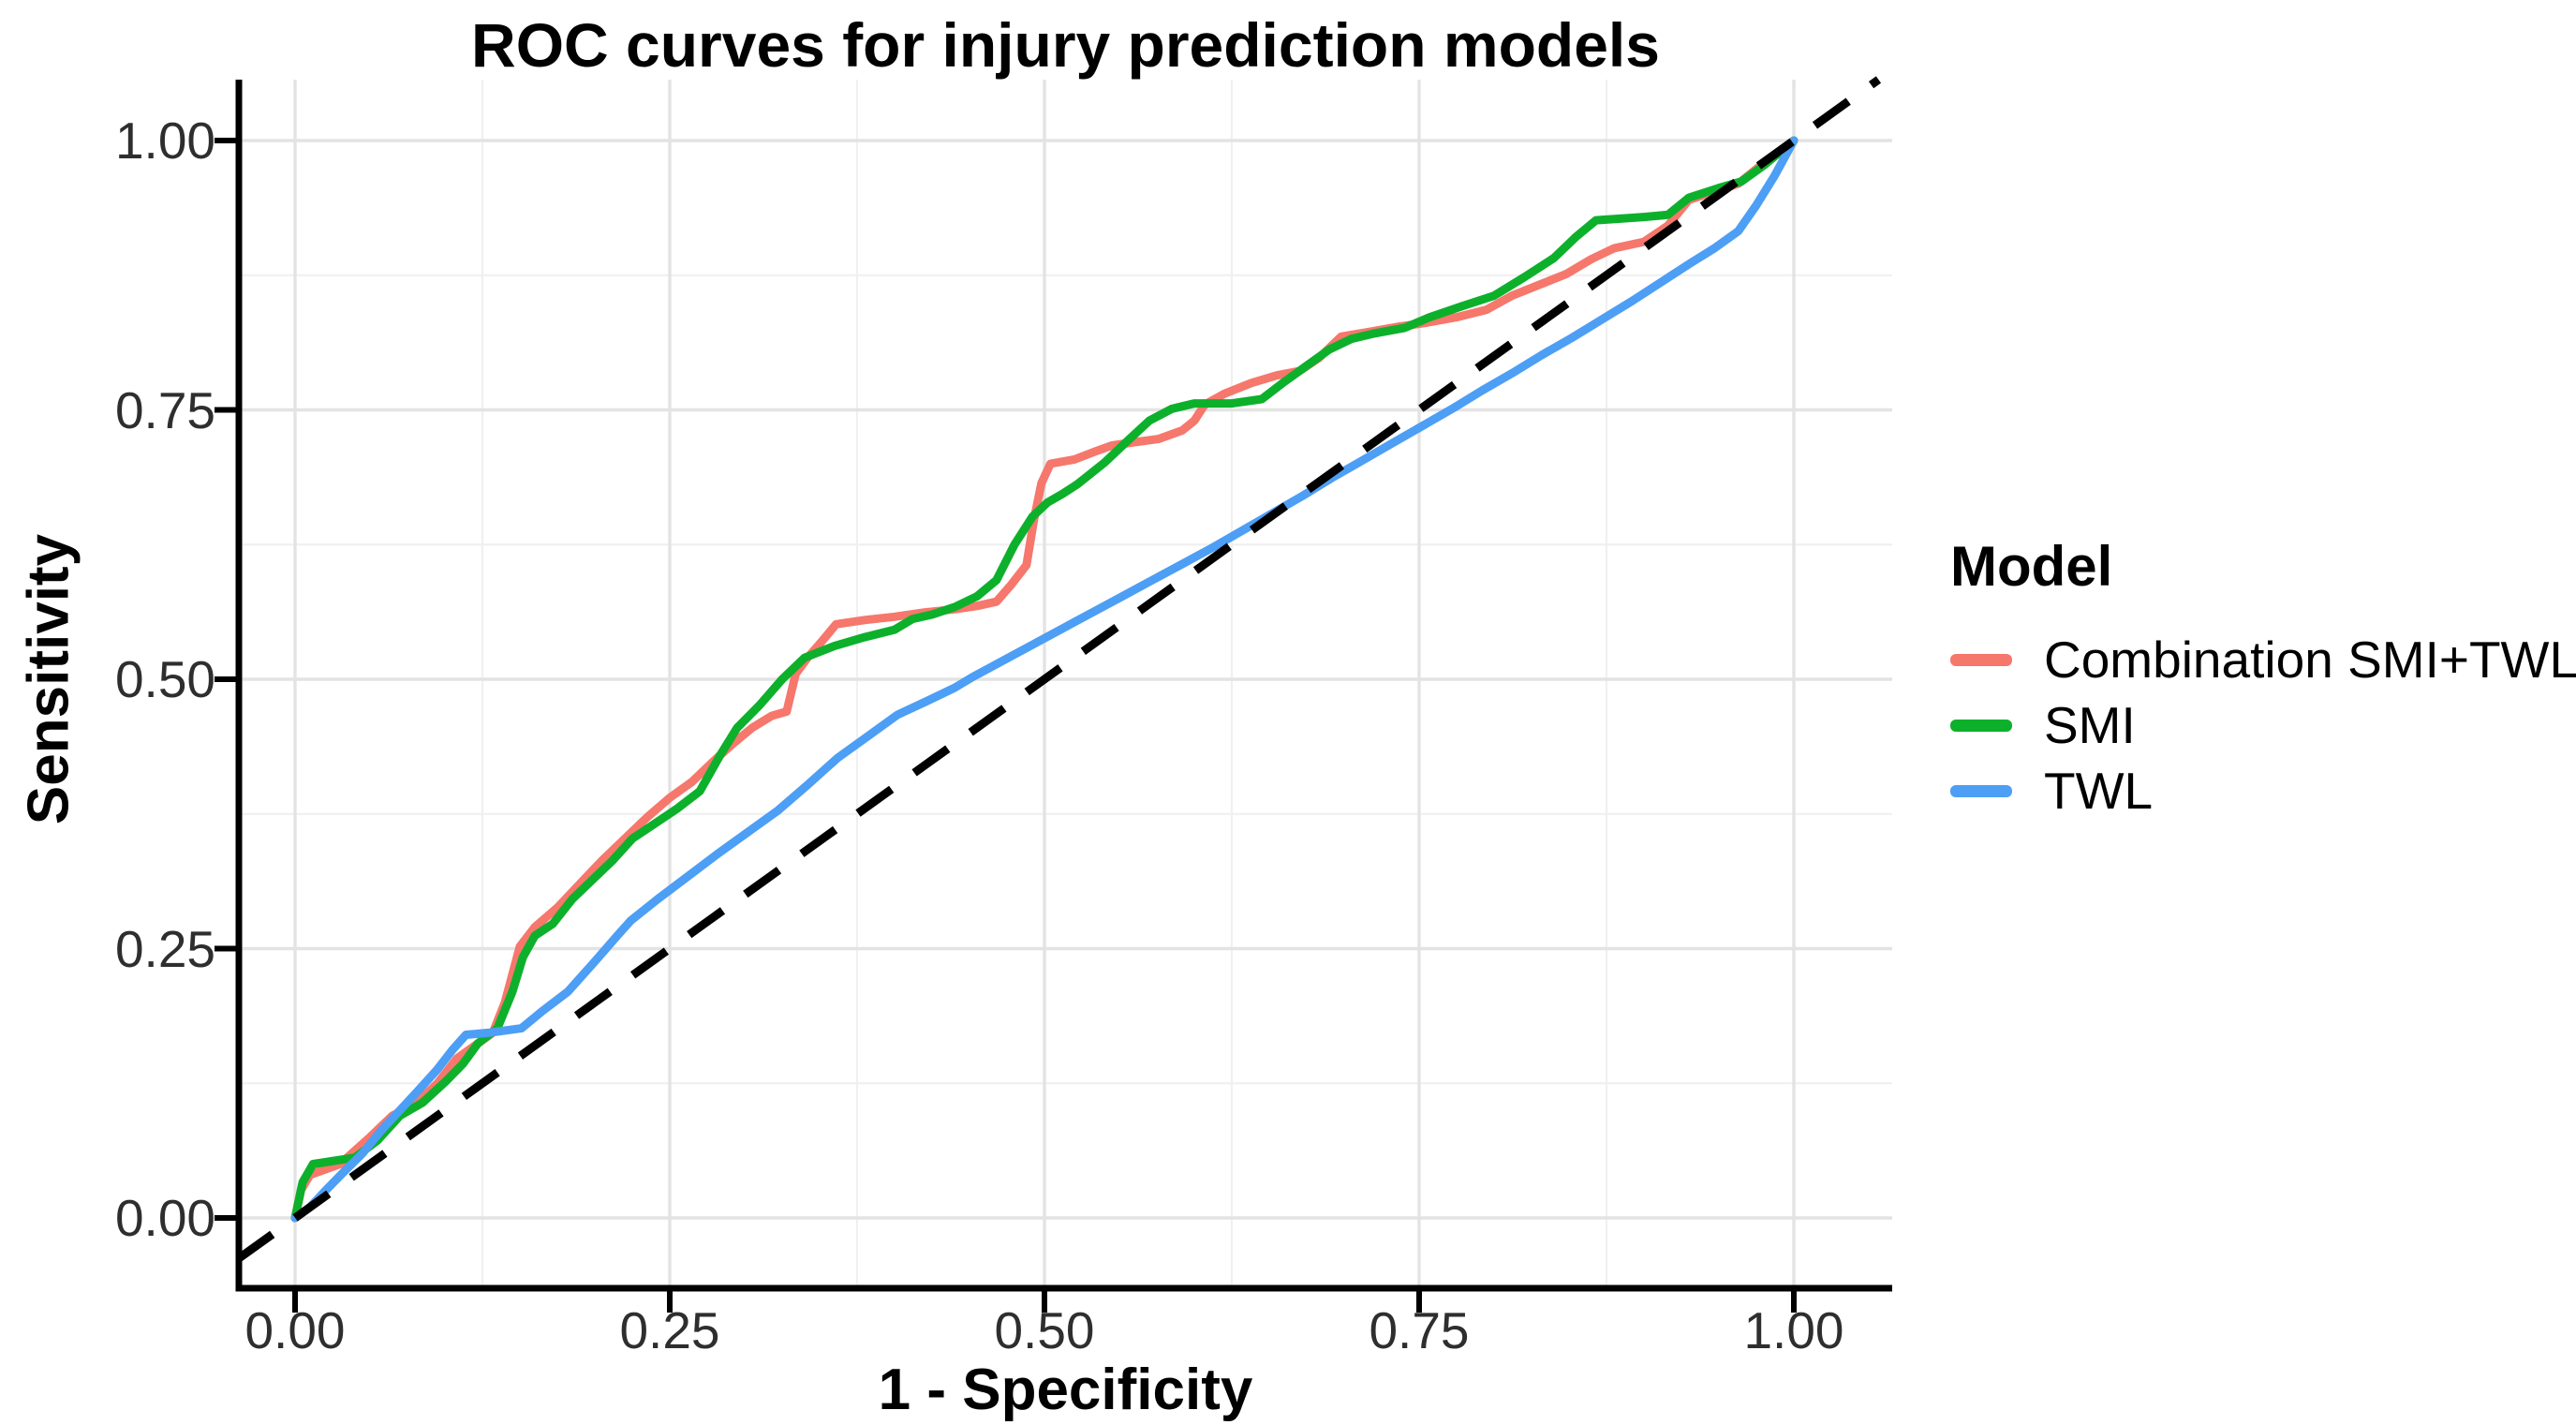 Image resolution: width=2576 pixels, height=1425 pixels. Describe the element at coordinates (669, 1330) in the screenshot. I see `x-tick-label: 0.25` at that location.